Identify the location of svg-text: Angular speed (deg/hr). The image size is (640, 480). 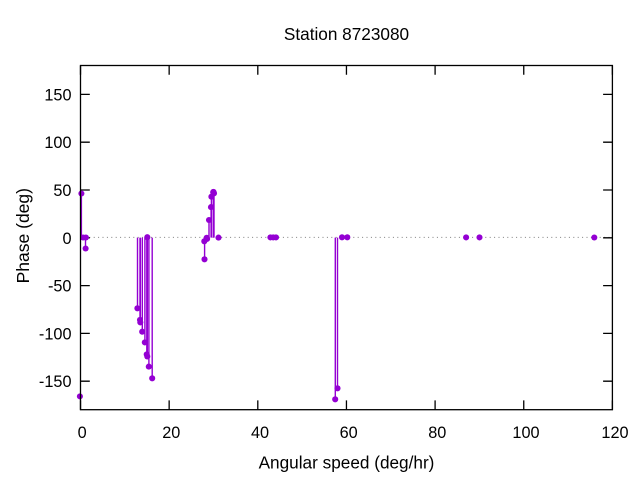
(347, 463).